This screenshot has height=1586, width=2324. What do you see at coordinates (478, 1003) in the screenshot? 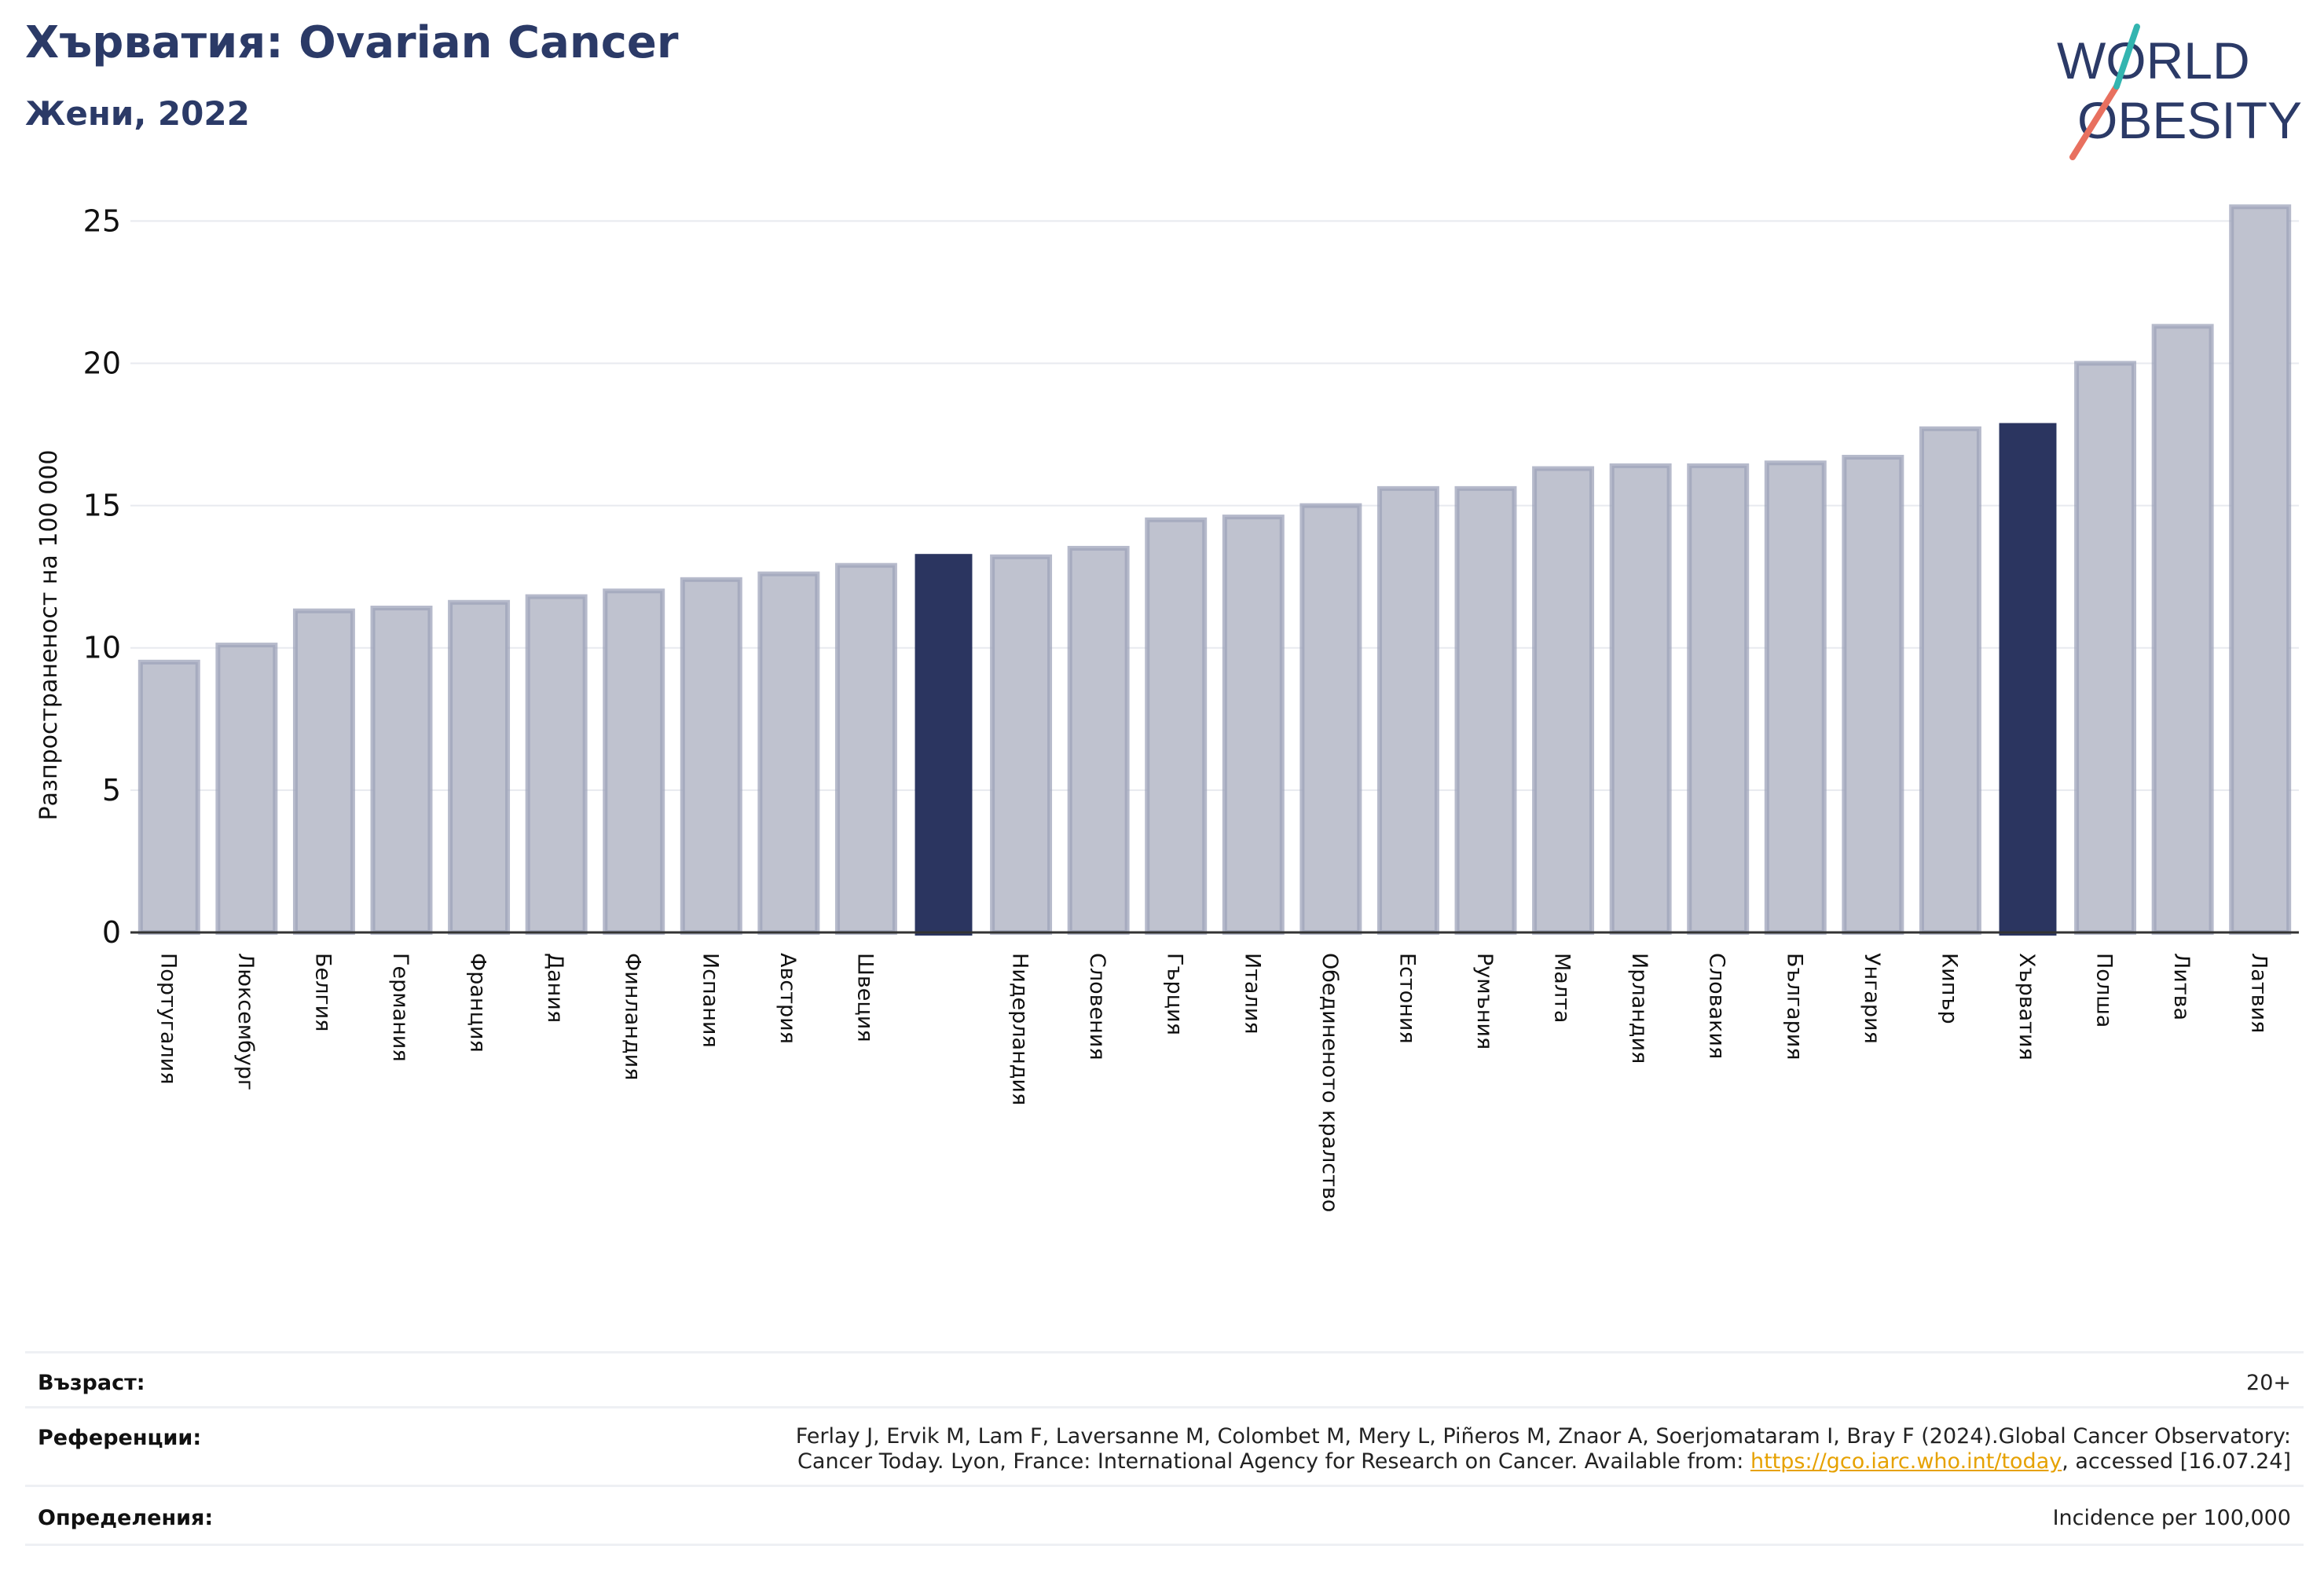
I see `x-tick-label: Франция` at bounding box center [478, 1003].